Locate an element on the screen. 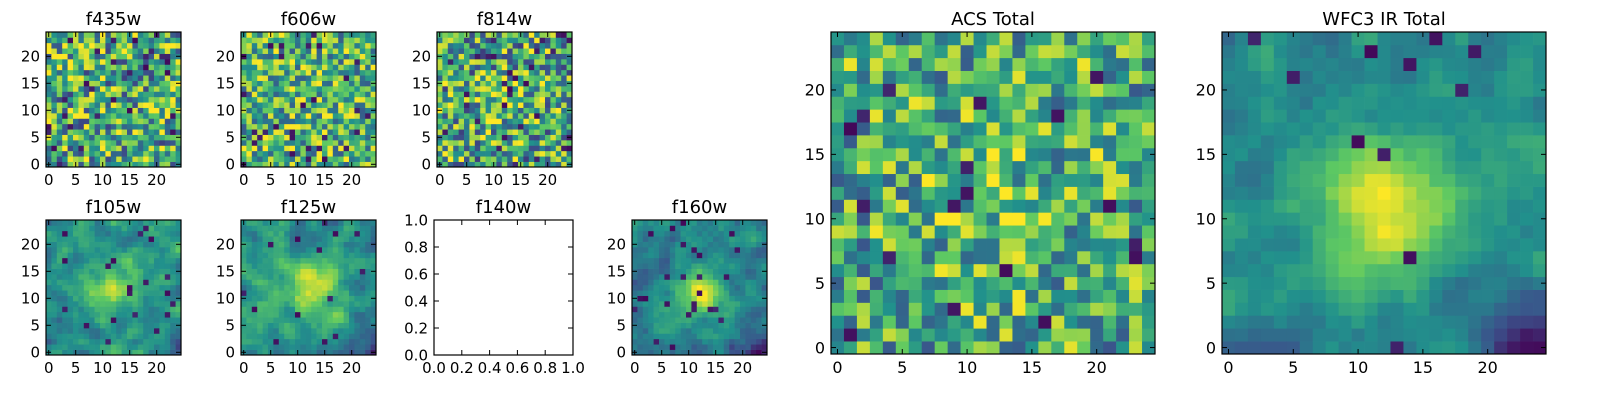  y-tick-label: 0 is located at coordinates (230, 165).